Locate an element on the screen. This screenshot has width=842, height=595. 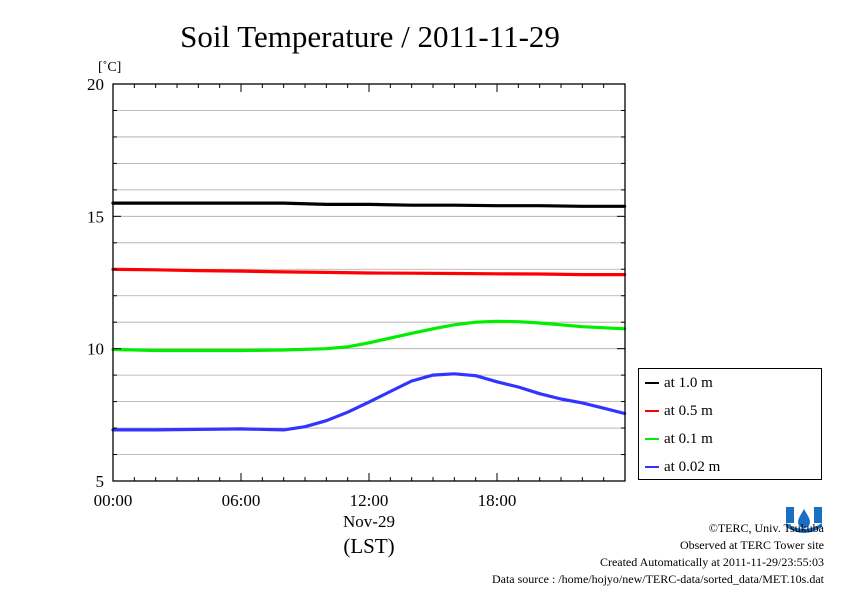
legend-swatch-01m is located at coordinates (652, 439).